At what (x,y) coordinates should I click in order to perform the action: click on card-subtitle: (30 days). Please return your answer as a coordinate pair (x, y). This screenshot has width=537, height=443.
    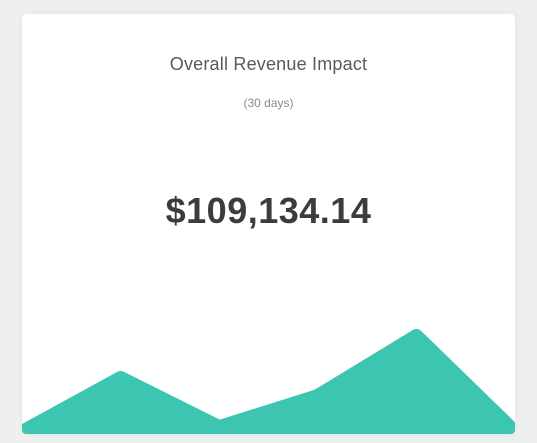
    Looking at the image, I should click on (268, 103).